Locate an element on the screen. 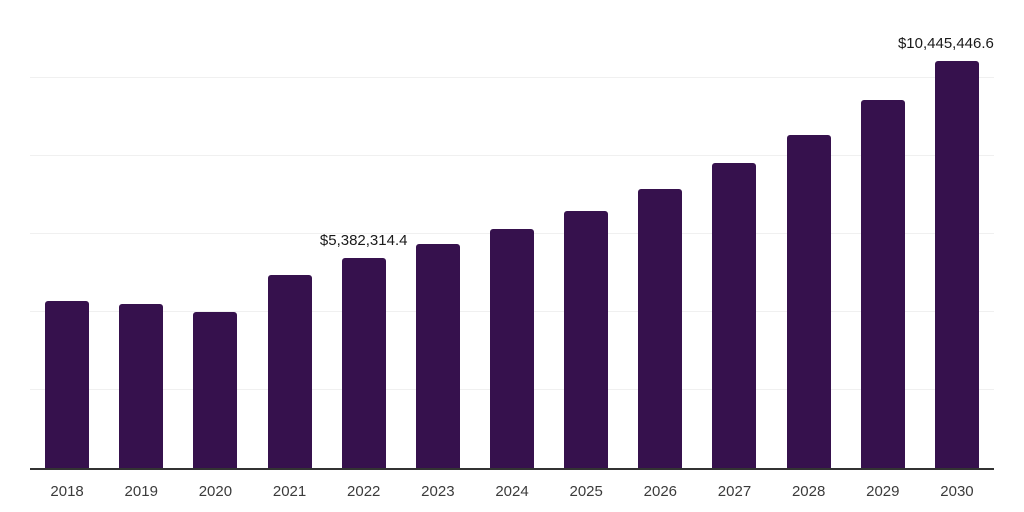 The height and width of the screenshot is (512, 1024). bar-cell-2025 is located at coordinates (586, 234).